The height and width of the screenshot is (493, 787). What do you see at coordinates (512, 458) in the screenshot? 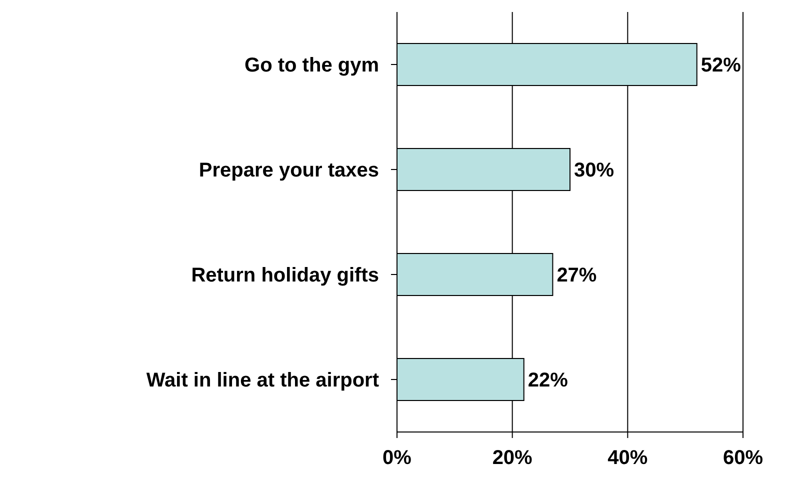
I see `x-tick-label: 20%` at bounding box center [512, 458].